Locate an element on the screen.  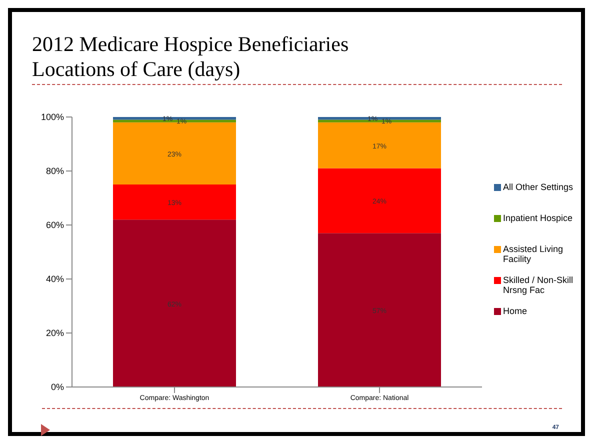
y-tick-label: 60% is located at coordinates (55, 225).